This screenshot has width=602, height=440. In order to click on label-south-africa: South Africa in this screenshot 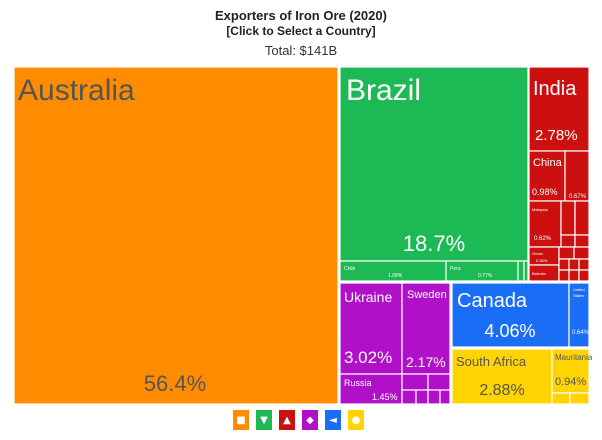, I will do `click(491, 361)`.